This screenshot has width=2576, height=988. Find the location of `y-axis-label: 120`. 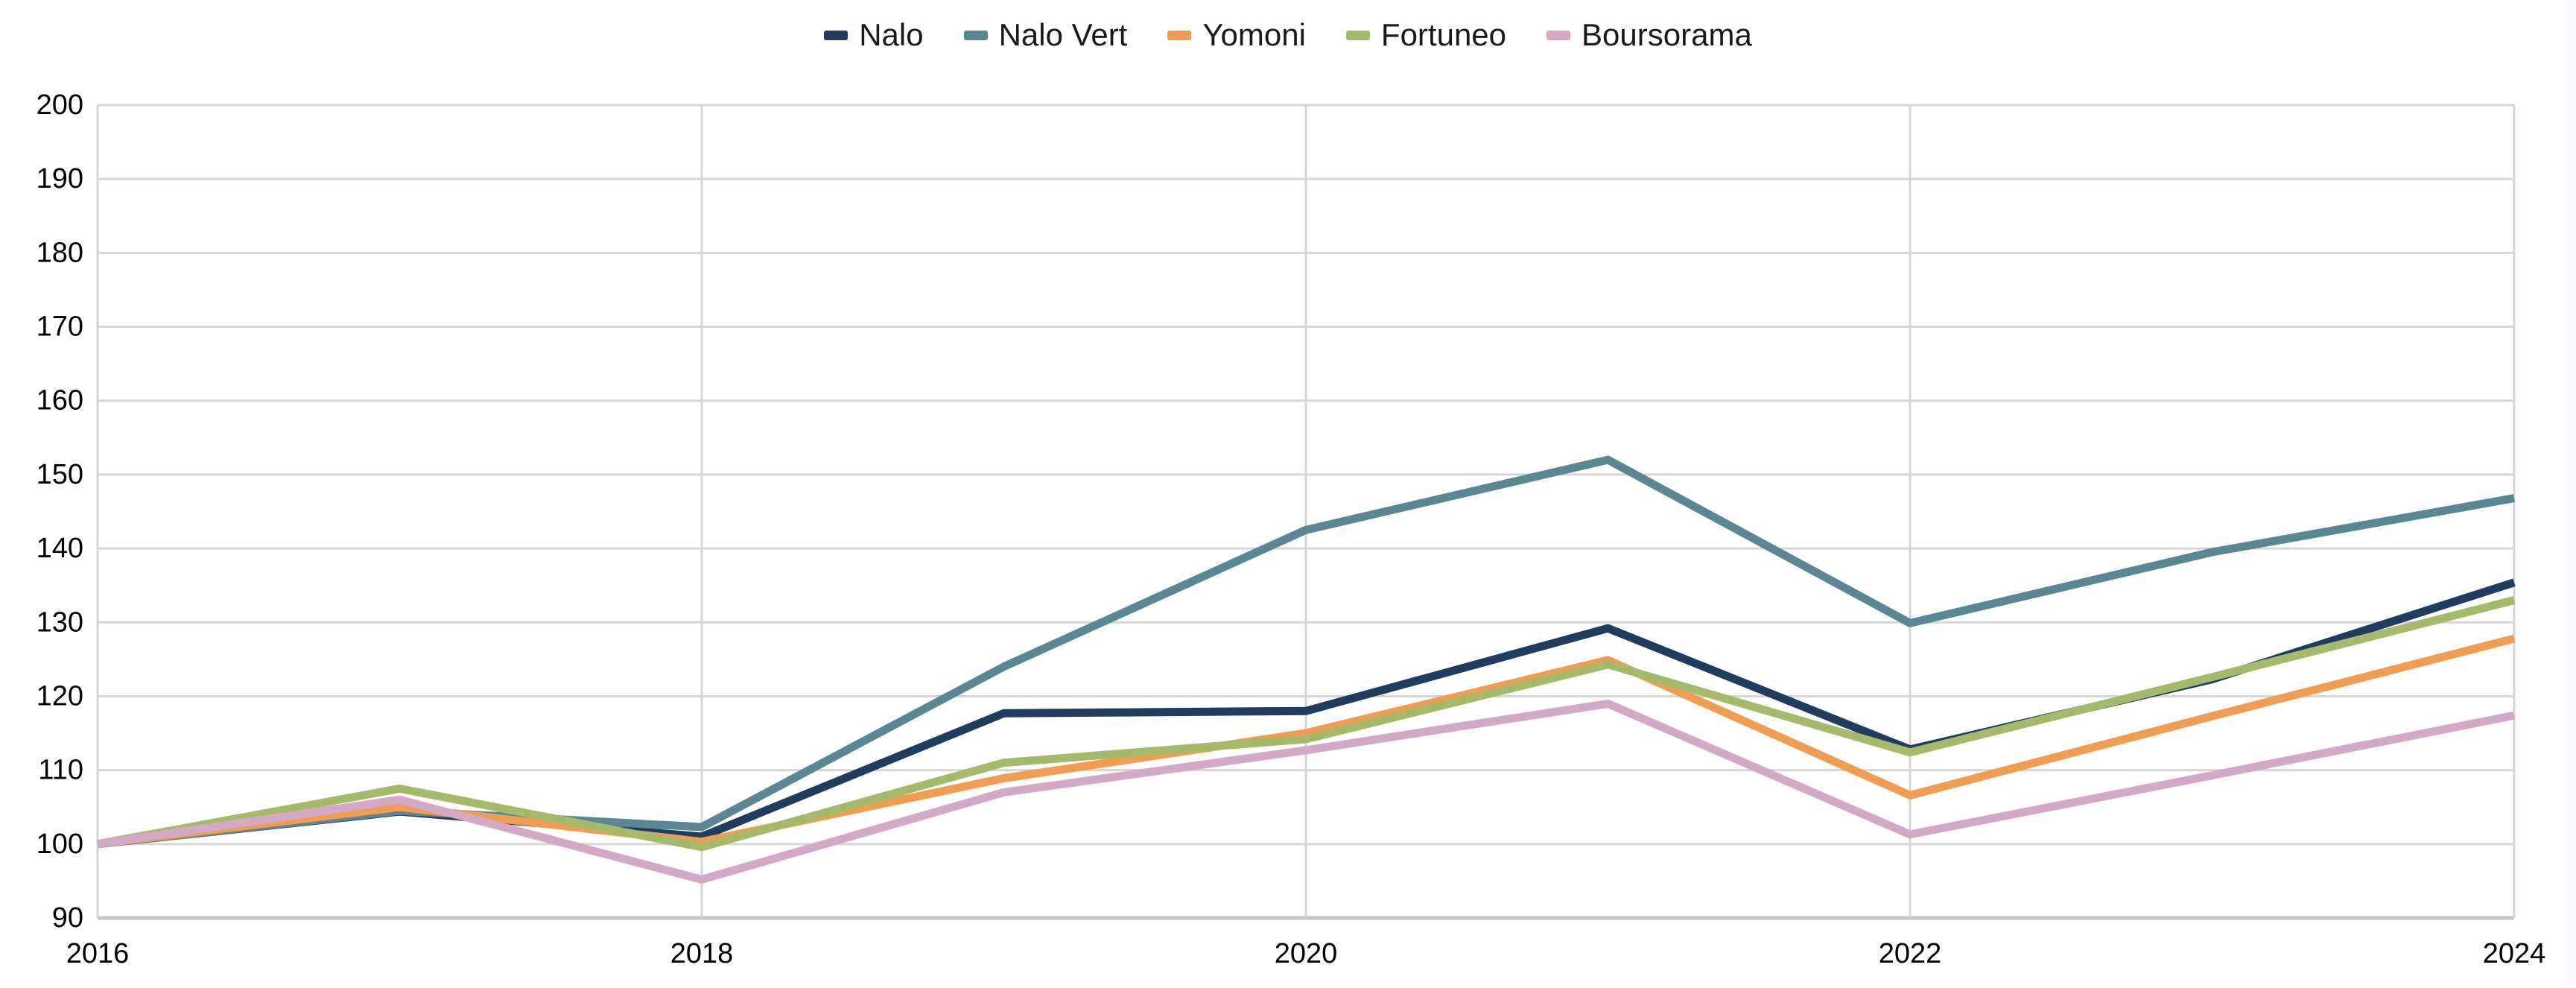

y-axis-label: 120 is located at coordinates (60, 696).